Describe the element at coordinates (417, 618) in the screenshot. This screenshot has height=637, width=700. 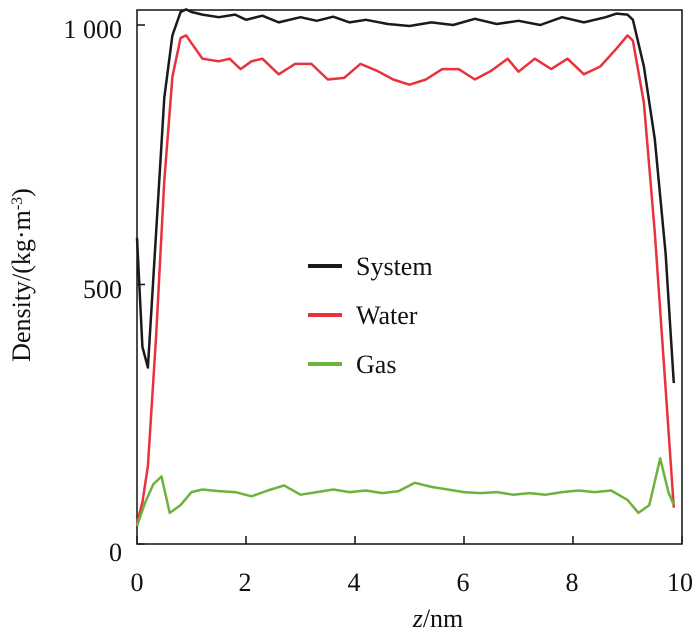
I see `x-axis-variable: z` at that location.